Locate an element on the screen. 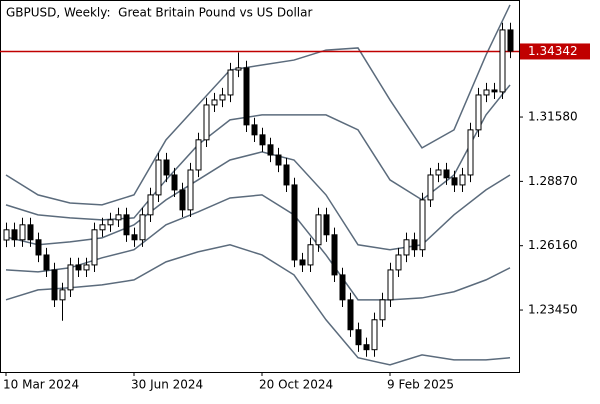 The image size is (600, 404). x-tick-label: 10 Mar 2024 is located at coordinates (41, 385).